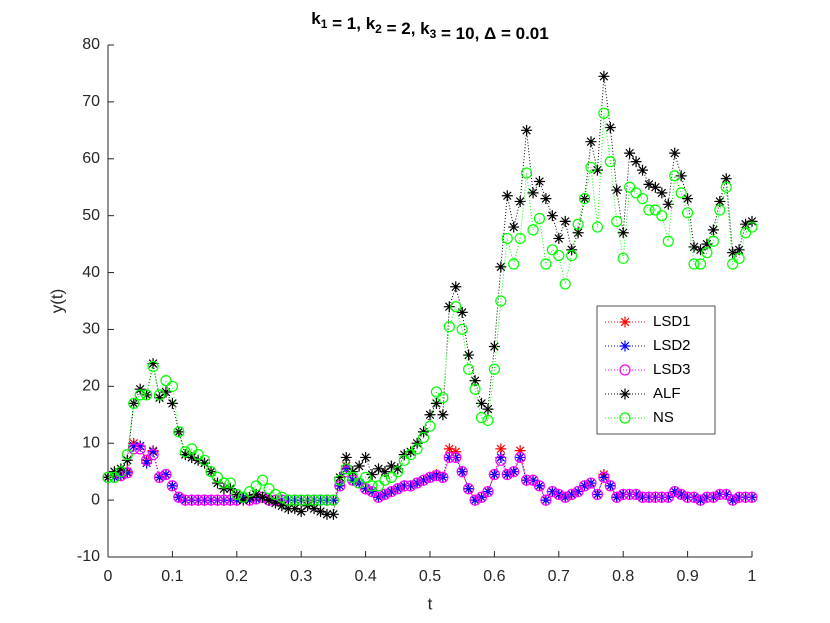 Image resolution: width=830 pixels, height=623 pixels. What do you see at coordinates (656, 370) in the screenshot?
I see `legend: LSD1 LSD2 LSD3 ALF NS` at bounding box center [656, 370].